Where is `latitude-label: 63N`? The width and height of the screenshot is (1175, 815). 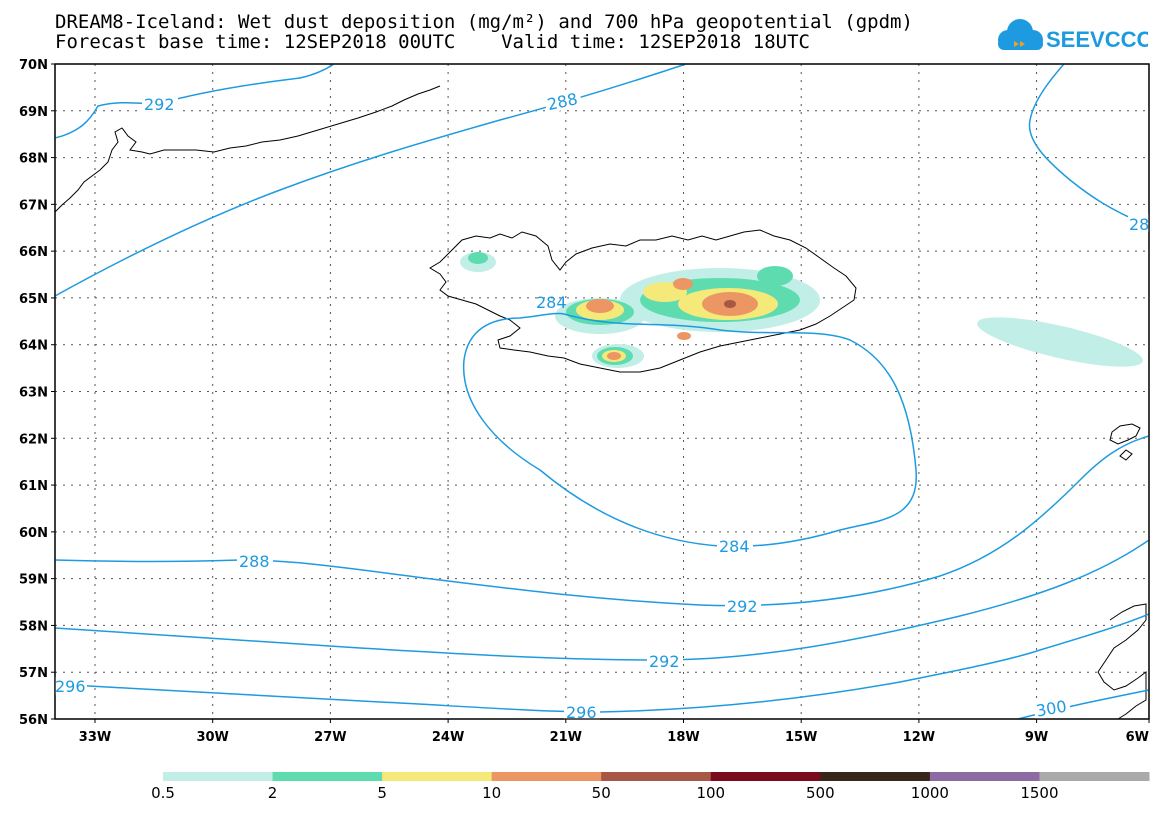 latitude-label: 63N is located at coordinates (33, 393).